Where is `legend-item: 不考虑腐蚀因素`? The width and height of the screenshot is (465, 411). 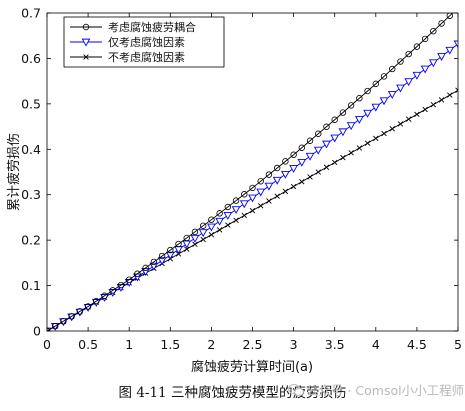 legend-item: 不考虑腐蚀因素 is located at coordinates (127, 57).